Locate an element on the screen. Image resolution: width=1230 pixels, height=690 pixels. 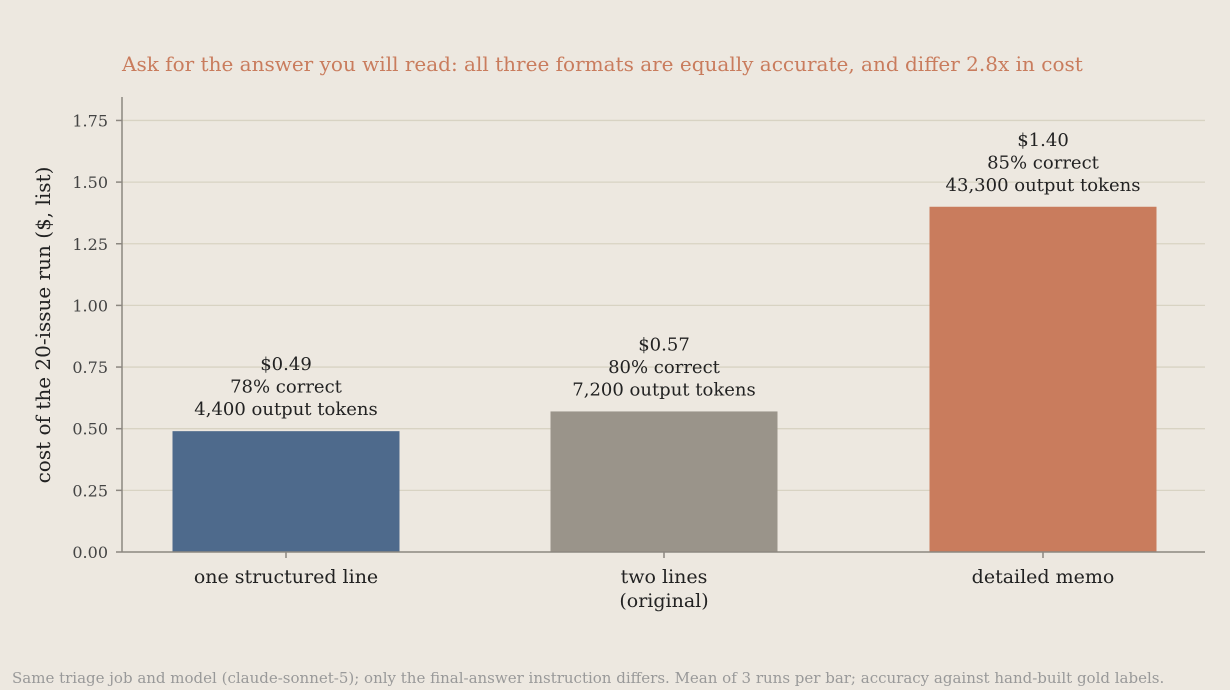
data-label: 85% correct is located at coordinates (1043, 162).